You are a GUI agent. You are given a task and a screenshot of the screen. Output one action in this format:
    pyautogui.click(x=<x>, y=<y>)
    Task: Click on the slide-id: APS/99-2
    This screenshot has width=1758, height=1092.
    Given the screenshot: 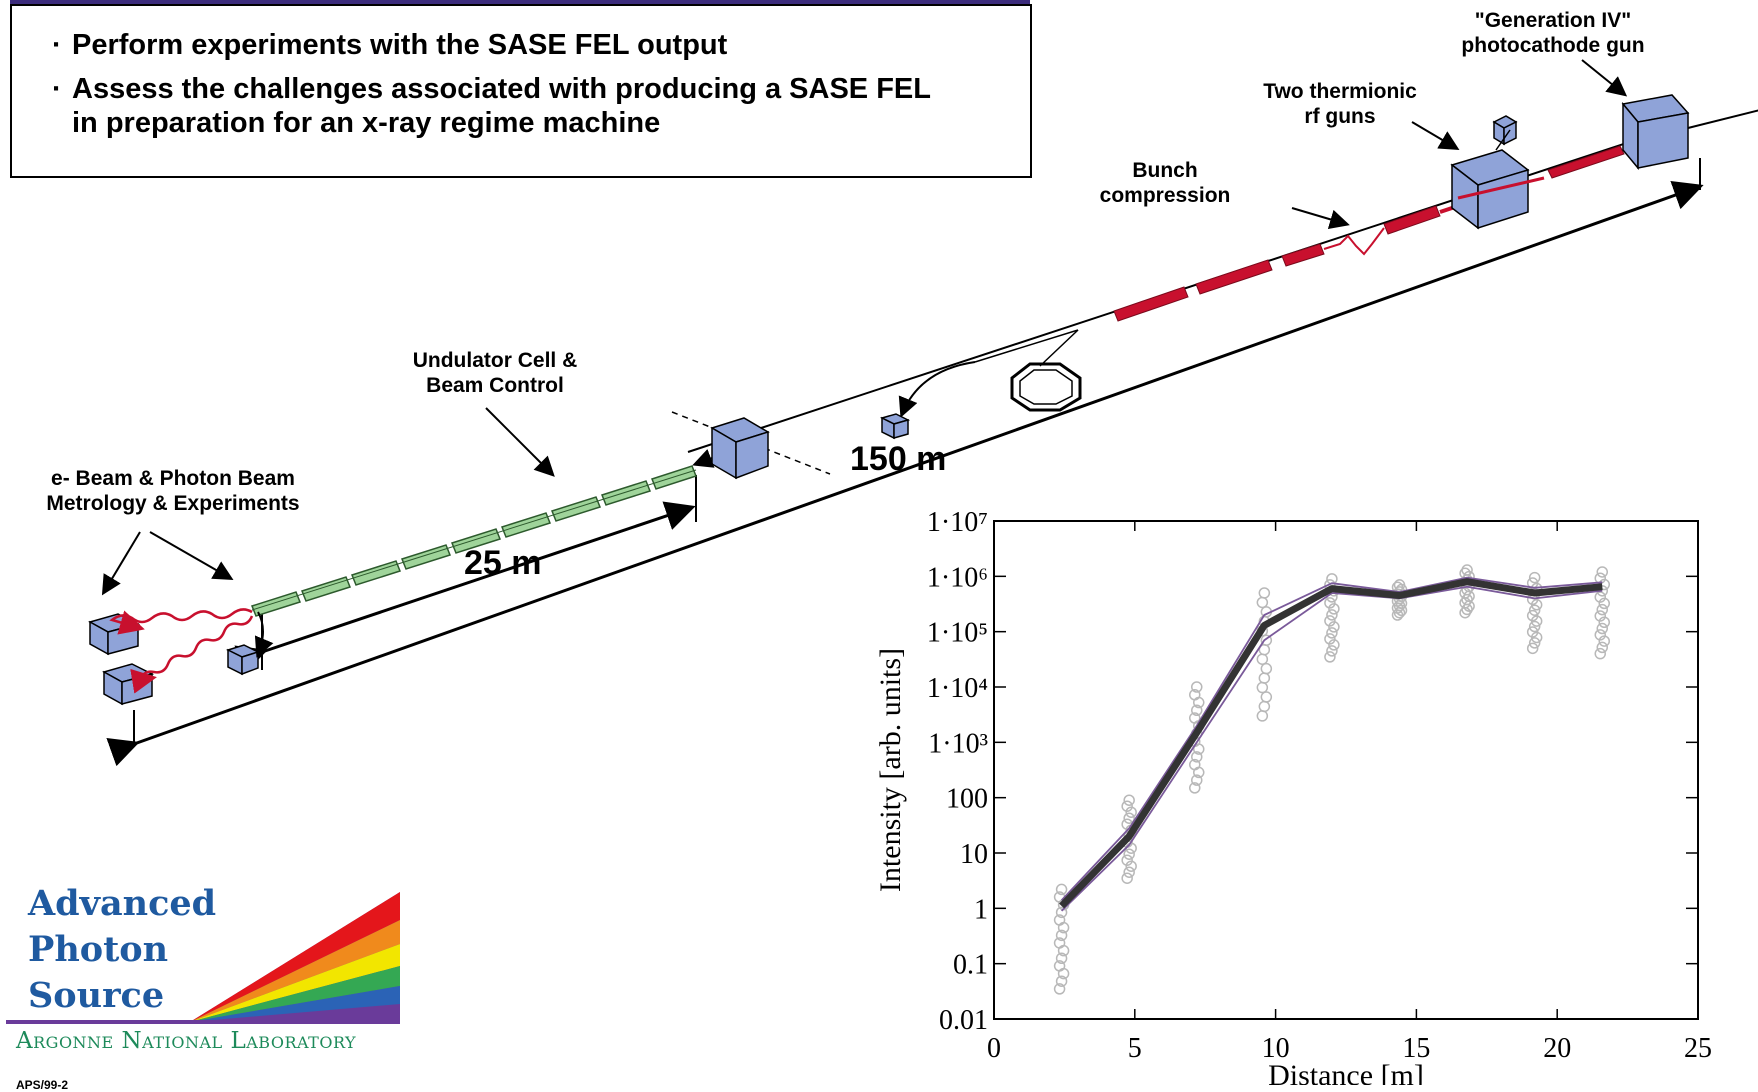 What is the action you would take?
    pyautogui.click(x=42, y=1085)
    